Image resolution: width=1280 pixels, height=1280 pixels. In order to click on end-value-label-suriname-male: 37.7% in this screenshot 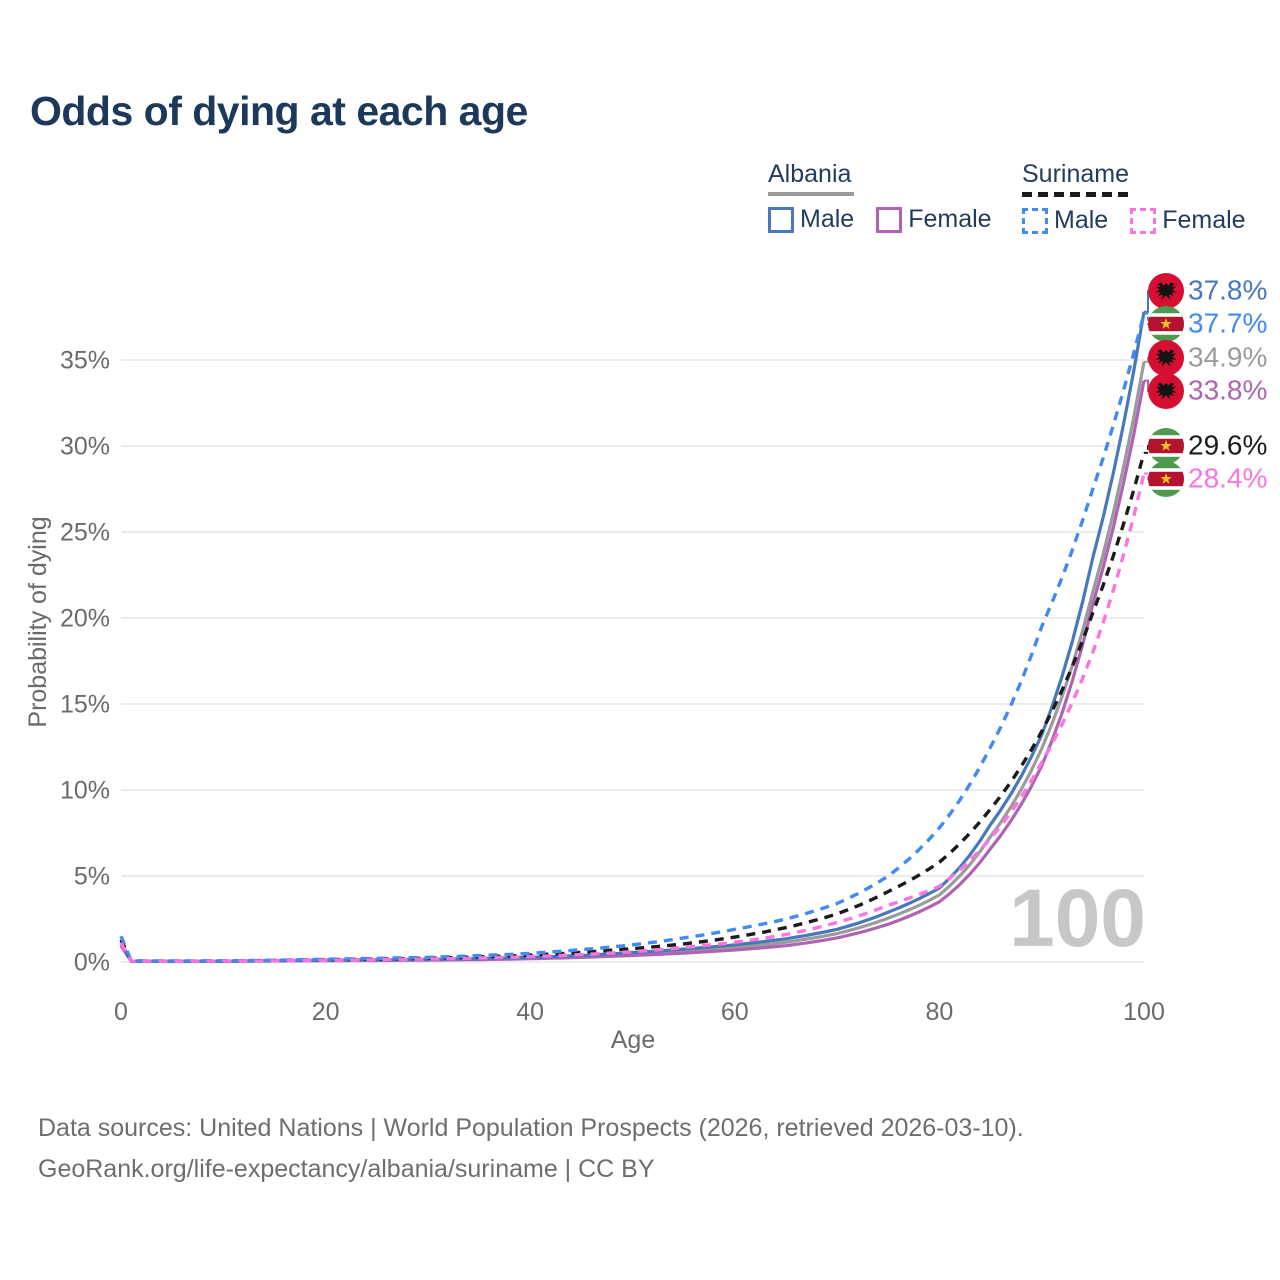, I will do `click(1227, 322)`.